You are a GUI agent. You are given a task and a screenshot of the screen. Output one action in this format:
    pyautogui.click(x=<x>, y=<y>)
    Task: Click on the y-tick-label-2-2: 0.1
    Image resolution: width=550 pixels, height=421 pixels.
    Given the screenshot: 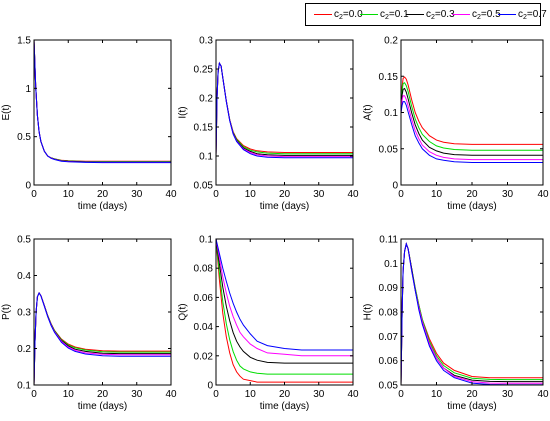 What is the action you would take?
    pyautogui.click(x=391, y=113)
    